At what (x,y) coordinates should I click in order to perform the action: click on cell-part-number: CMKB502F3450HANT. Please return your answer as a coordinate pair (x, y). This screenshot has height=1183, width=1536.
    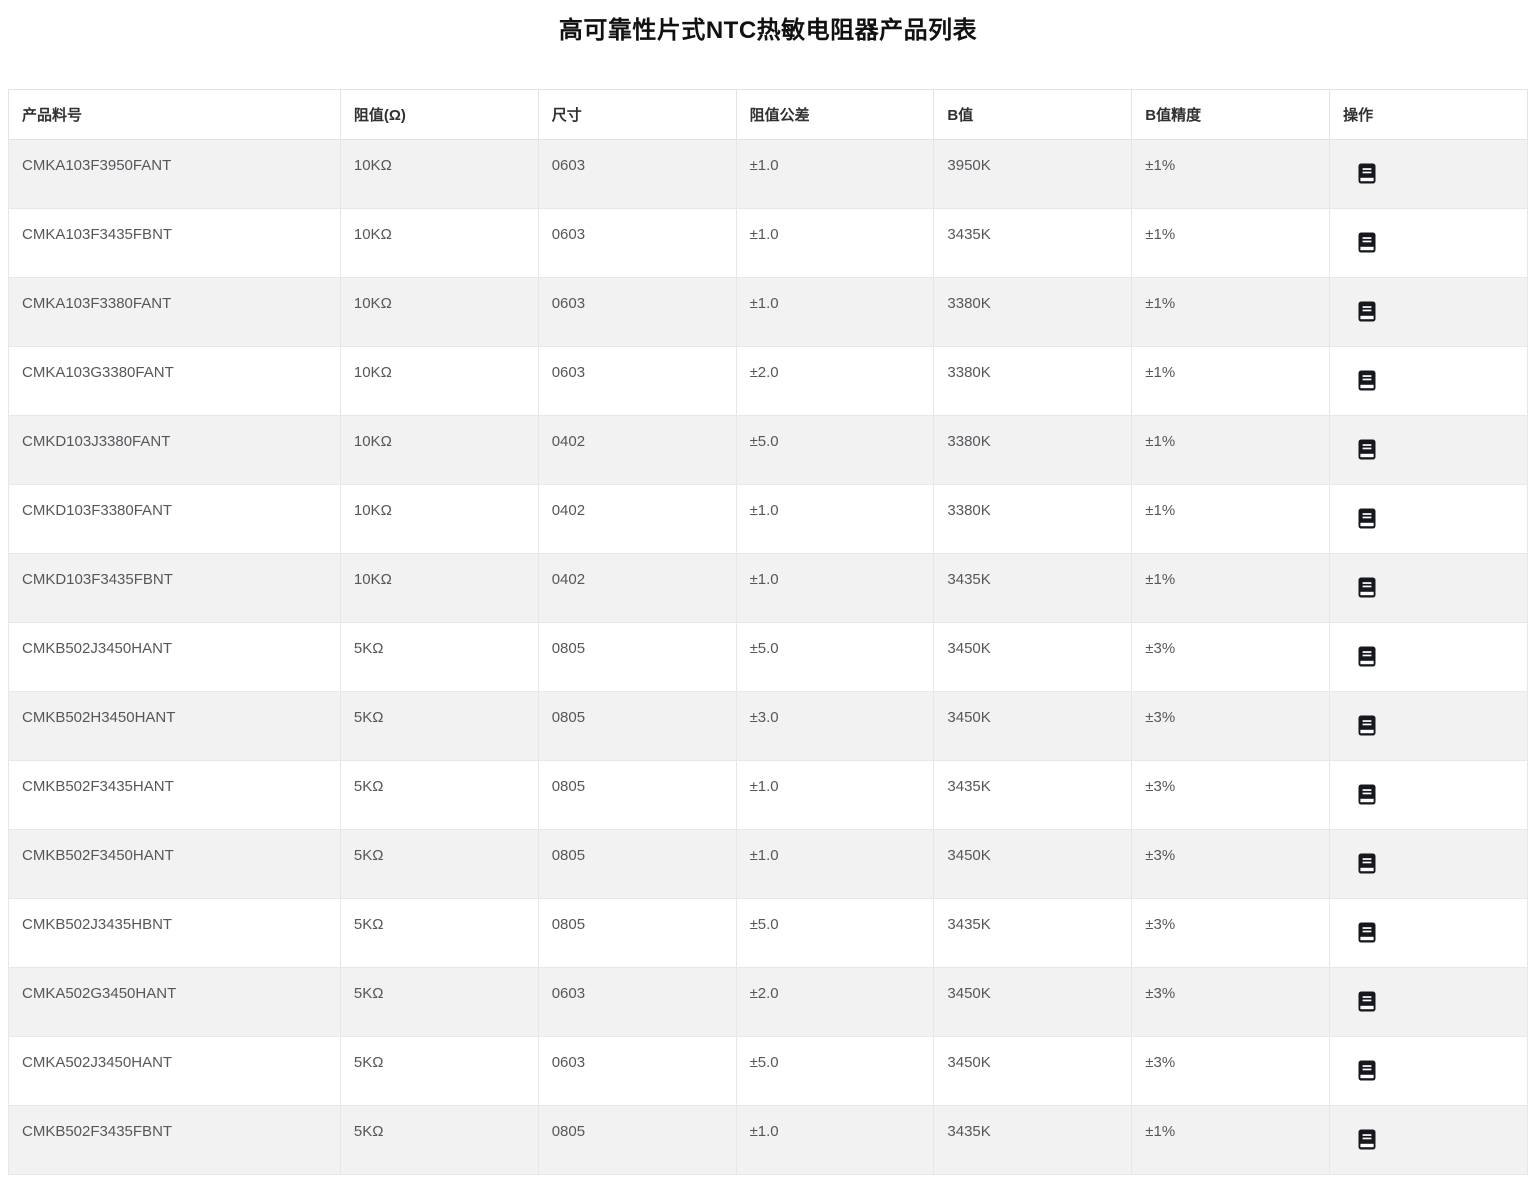
    Looking at the image, I should click on (174, 864).